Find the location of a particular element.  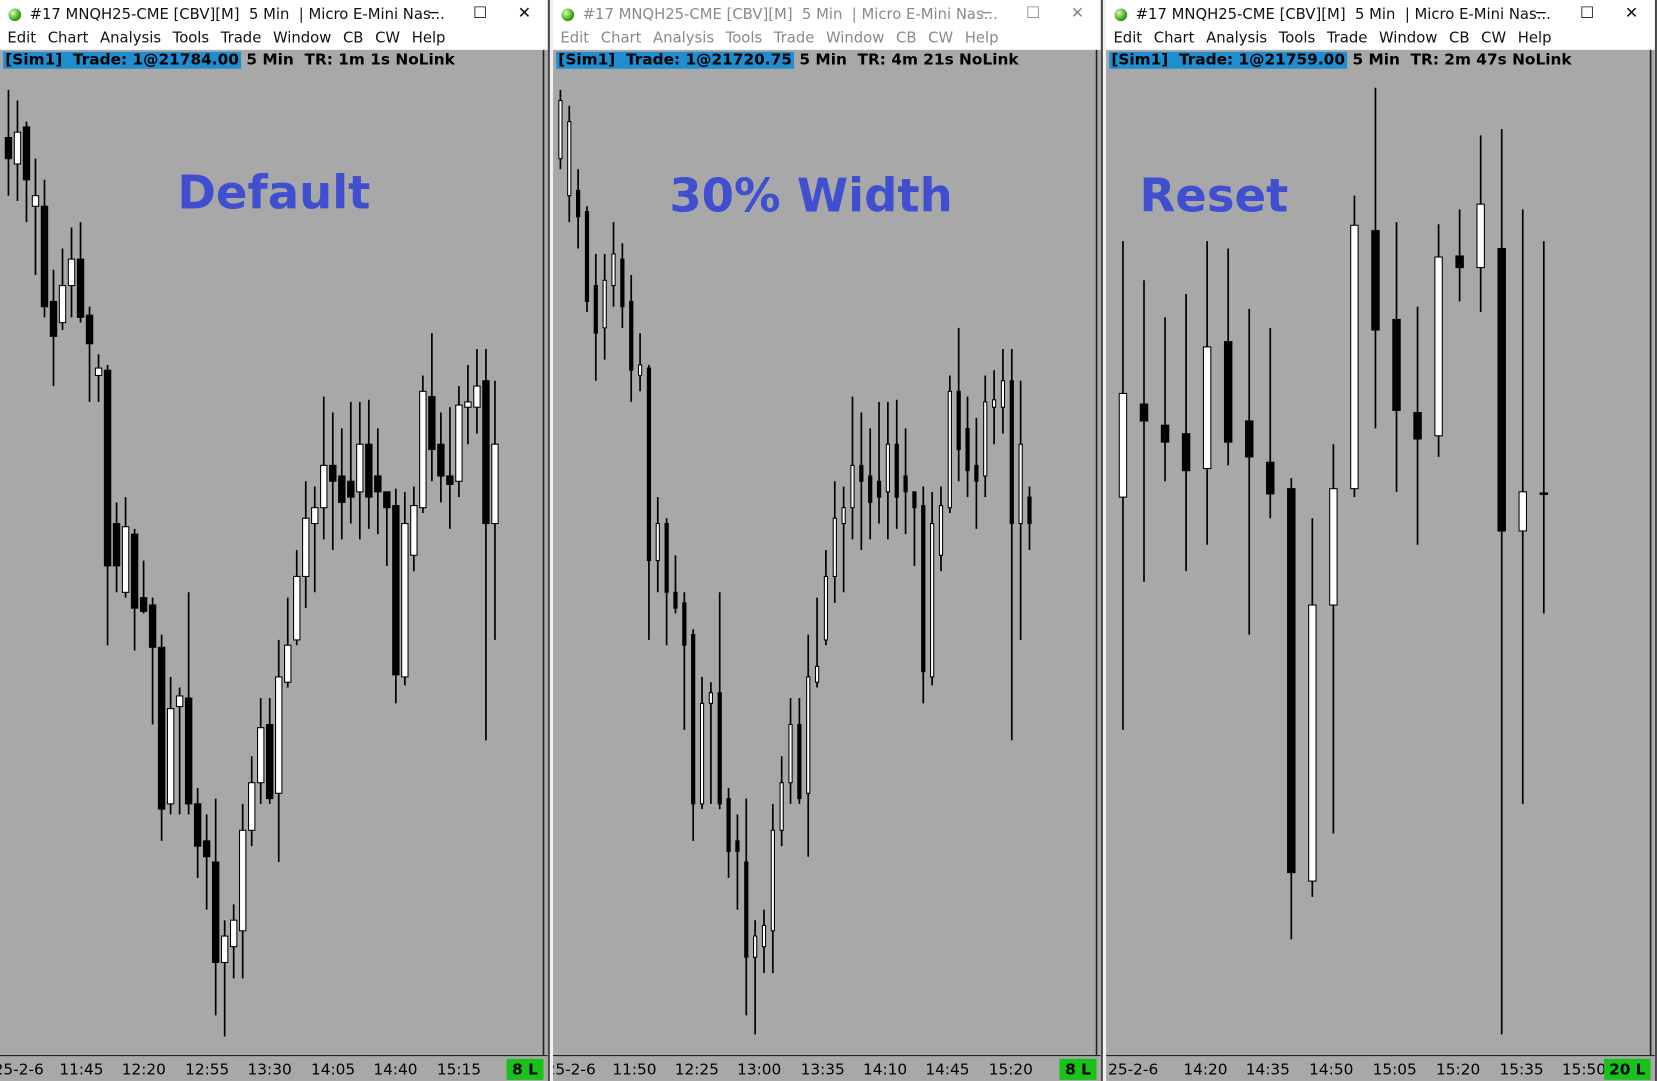

time-label: 13:35 is located at coordinates (823, 1070).